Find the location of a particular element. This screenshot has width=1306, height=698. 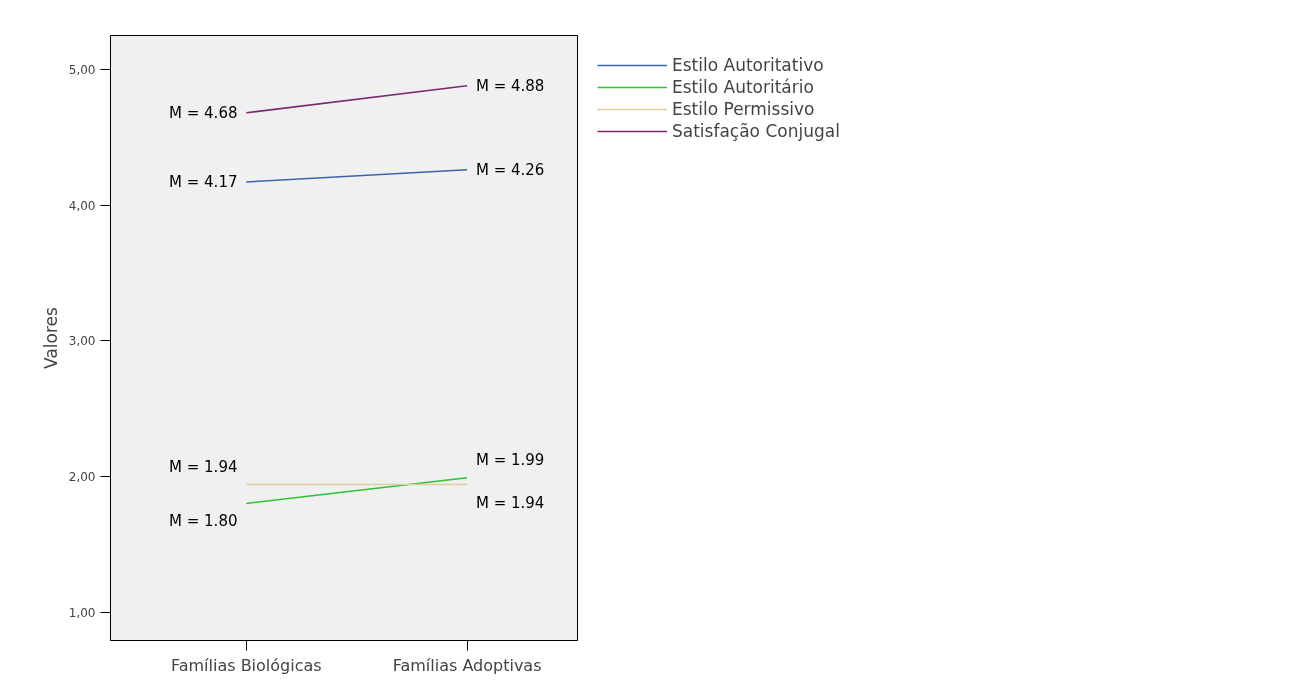

data-label: M = 4.88 is located at coordinates (510, 85).